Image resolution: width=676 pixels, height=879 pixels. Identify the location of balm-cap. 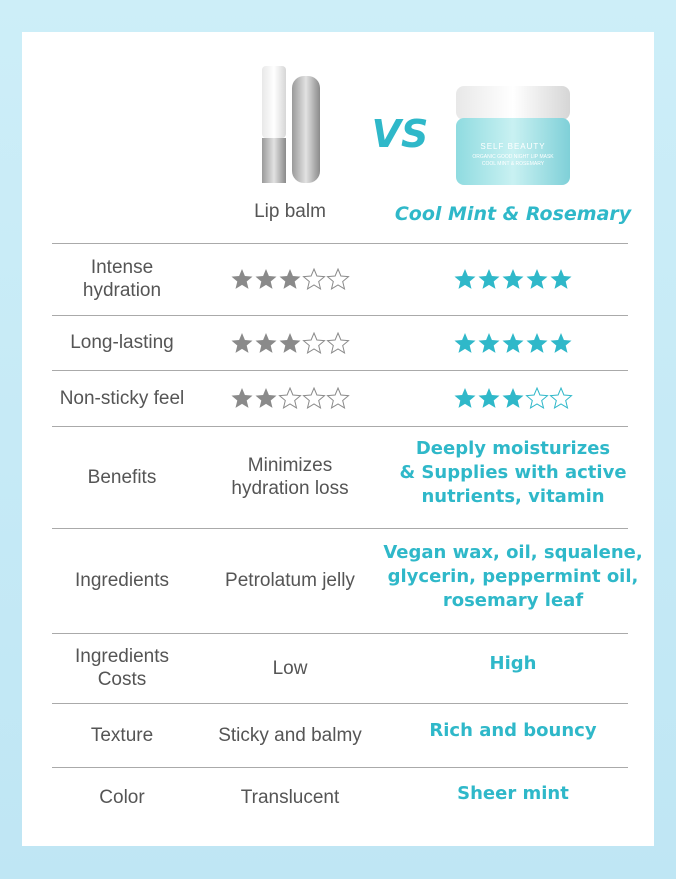
(274, 102).